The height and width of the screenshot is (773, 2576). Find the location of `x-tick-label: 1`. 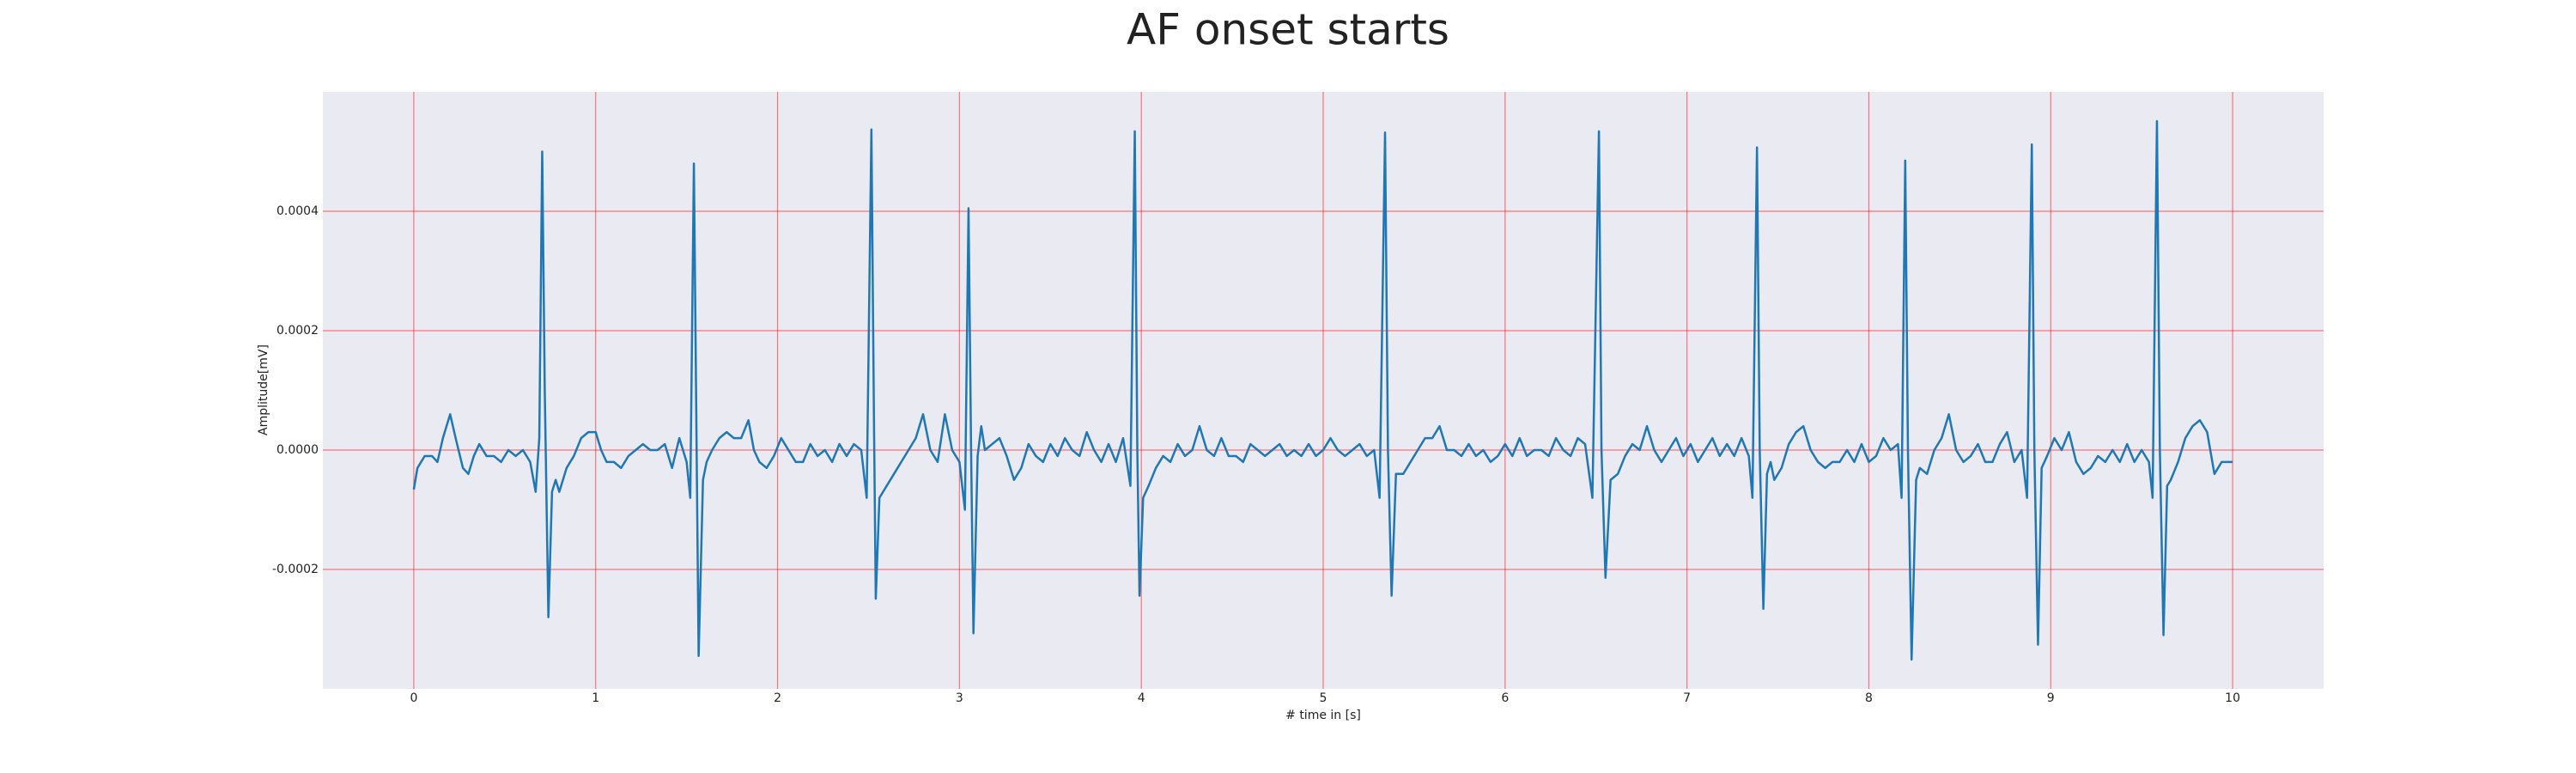

x-tick-label: 1 is located at coordinates (596, 698).